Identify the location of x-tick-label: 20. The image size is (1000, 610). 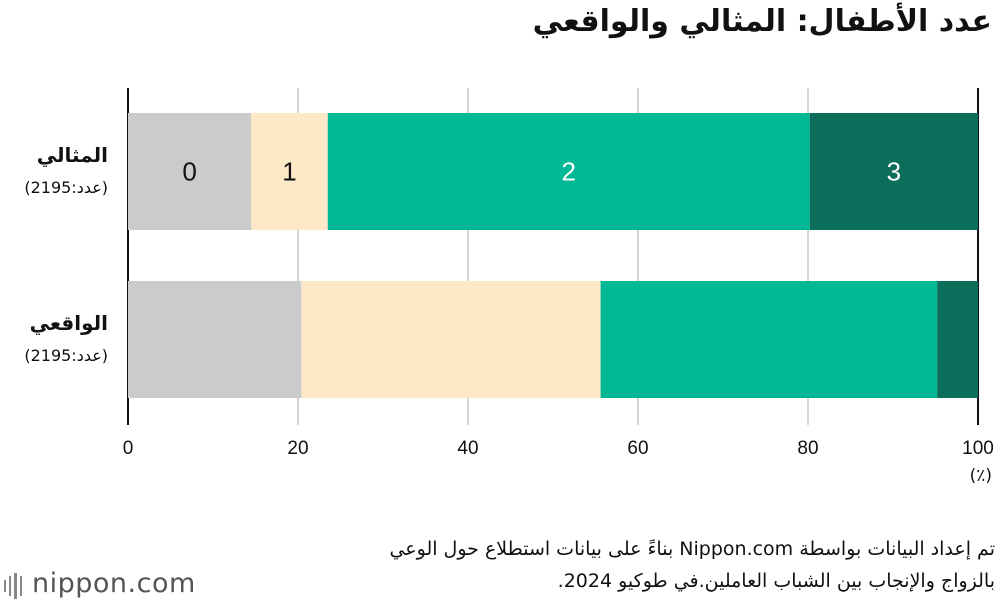
(297, 448).